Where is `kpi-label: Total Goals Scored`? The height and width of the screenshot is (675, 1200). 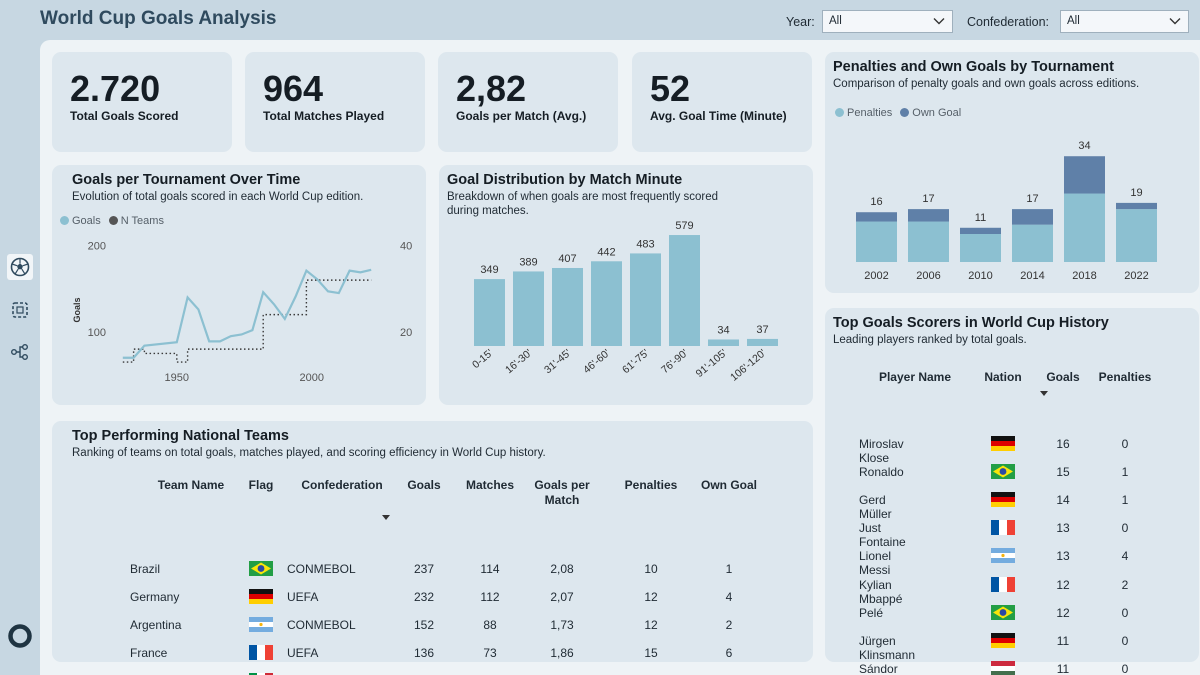
kpi-label: Total Goals Scored is located at coordinates (124, 116).